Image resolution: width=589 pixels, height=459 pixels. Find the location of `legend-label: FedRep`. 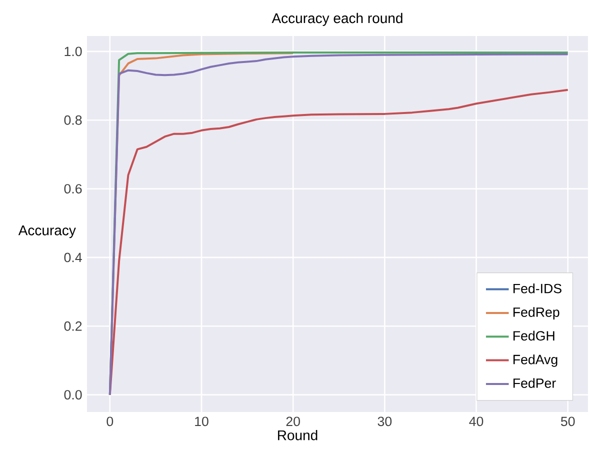

legend-label: FedRep is located at coordinates (536, 313).